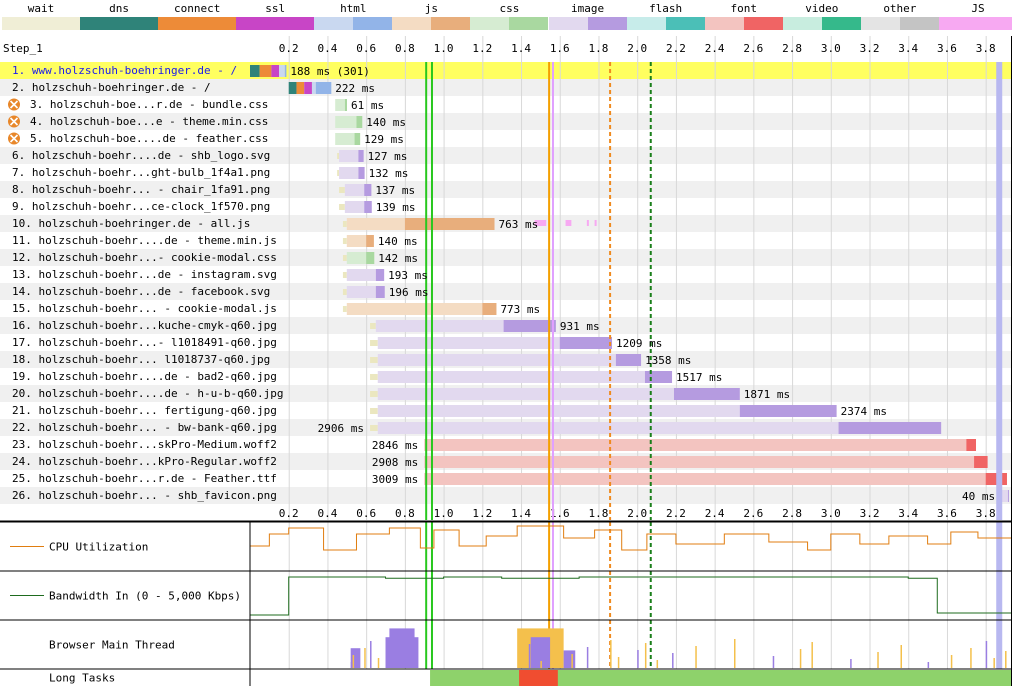 The width and height of the screenshot is (1012, 686). I want to click on axis-tick-label: 1.2, so click(482, 513).